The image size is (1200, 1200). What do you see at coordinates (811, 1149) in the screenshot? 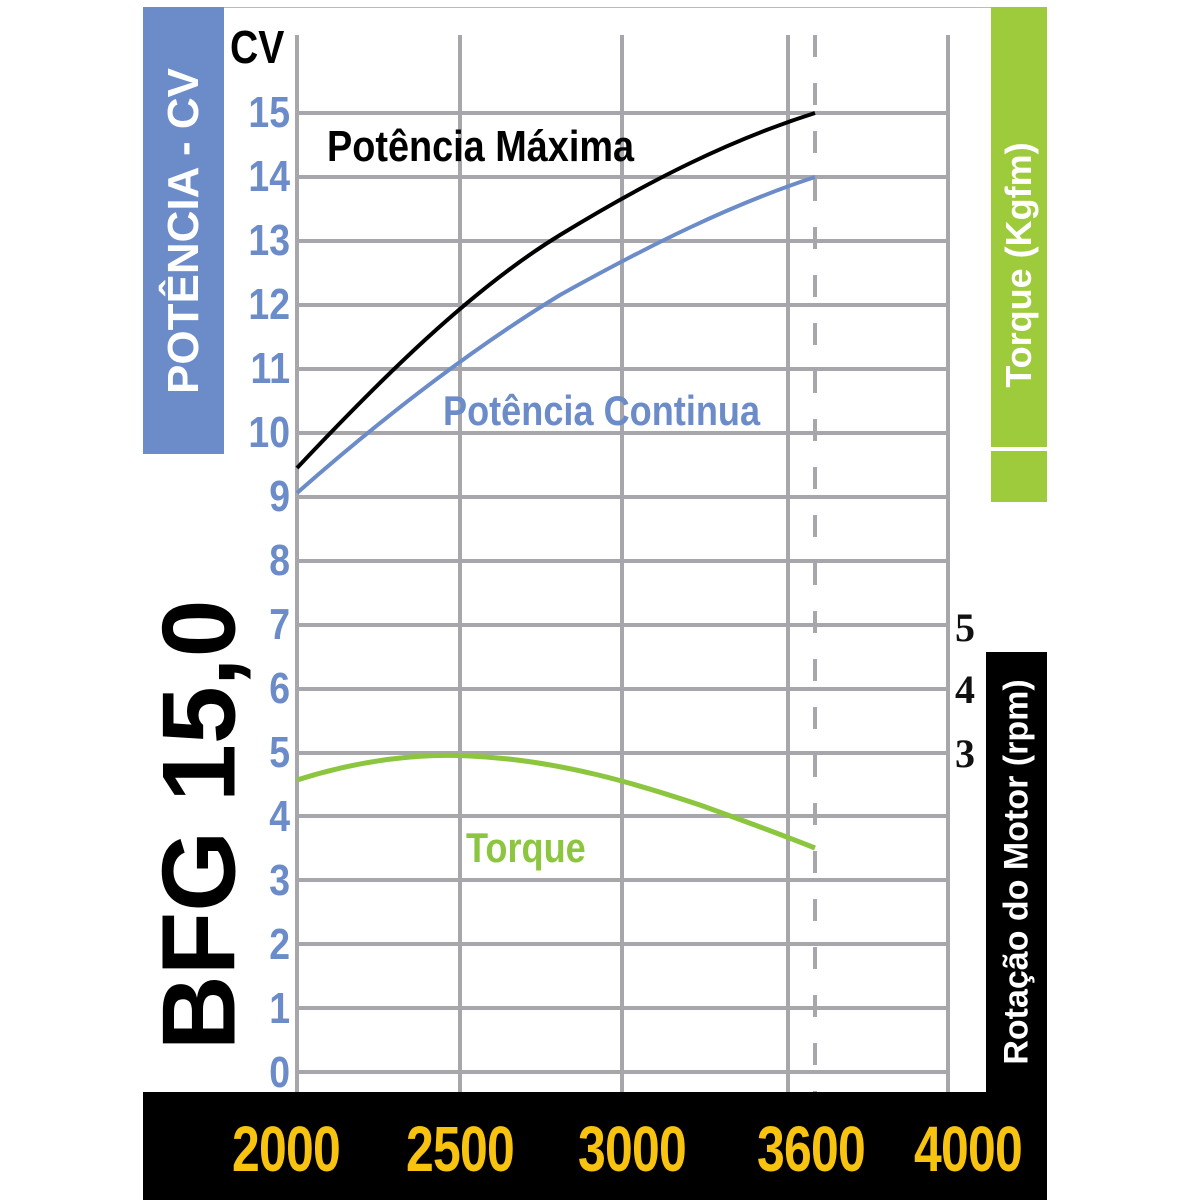
I see `x-tick: 3600` at bounding box center [811, 1149].